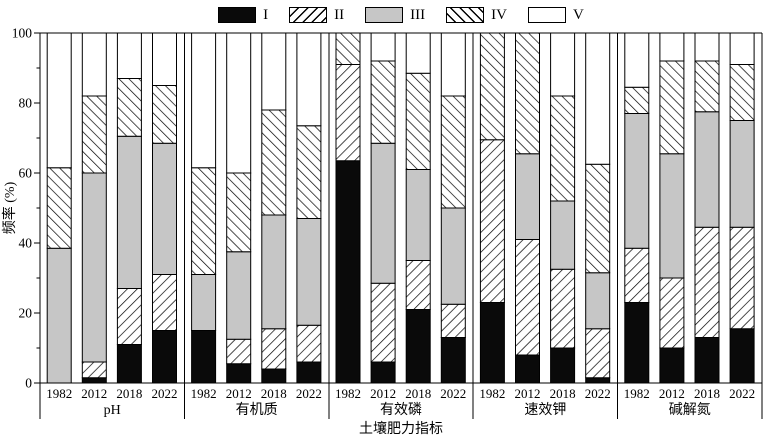 Image resolution: width=768 pixels, height=444 pixels. What do you see at coordinates (527, 196) in the screenshot?
I see `bar-segment-速效钾-2012-III` at bounding box center [527, 196].